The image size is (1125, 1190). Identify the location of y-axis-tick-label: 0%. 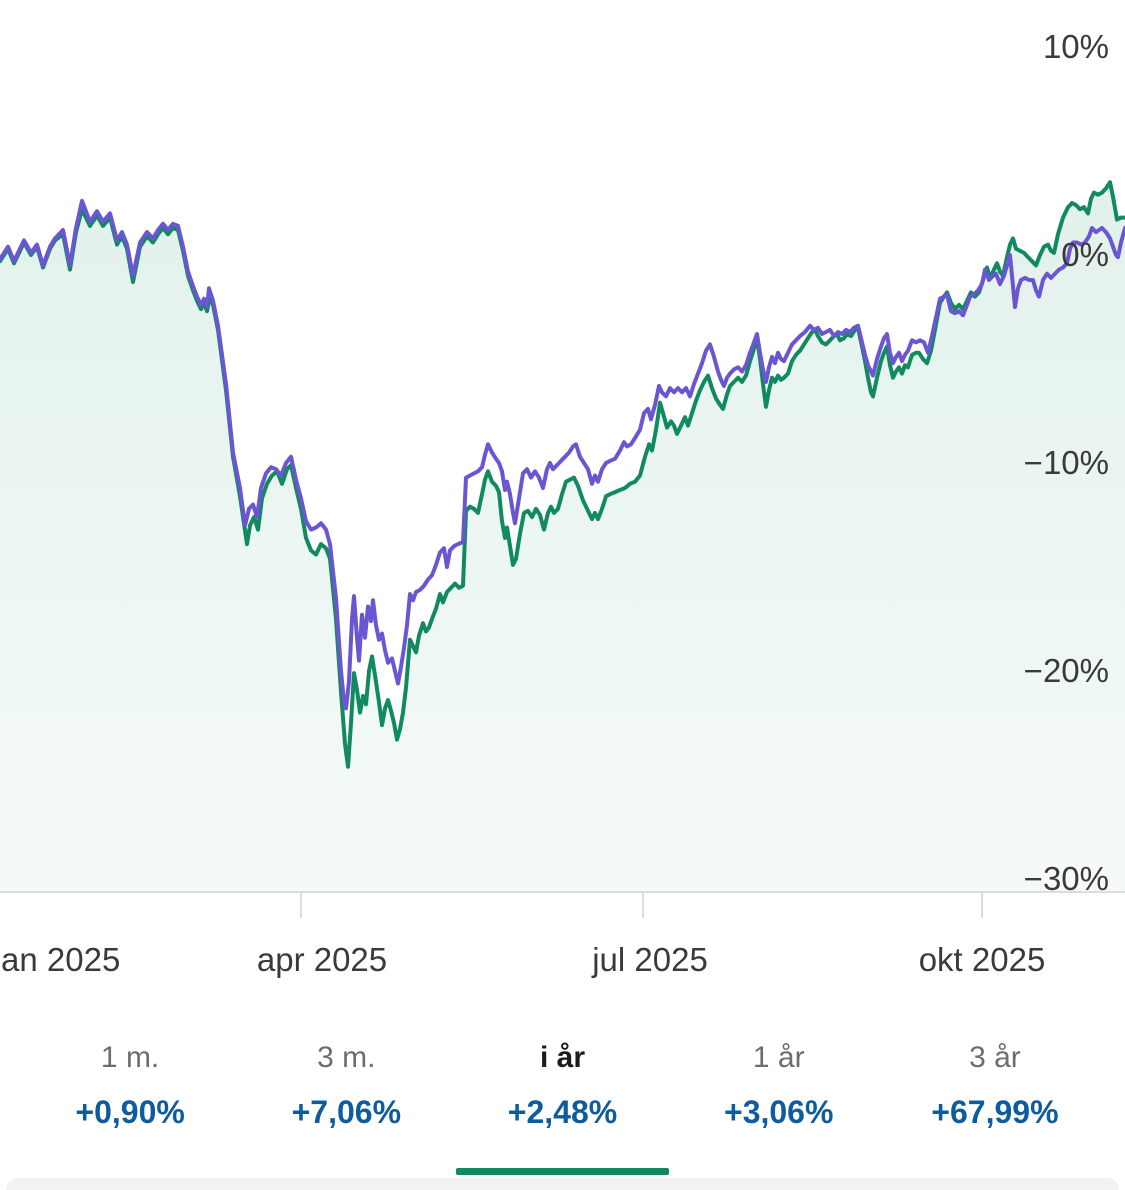
(1085, 254).